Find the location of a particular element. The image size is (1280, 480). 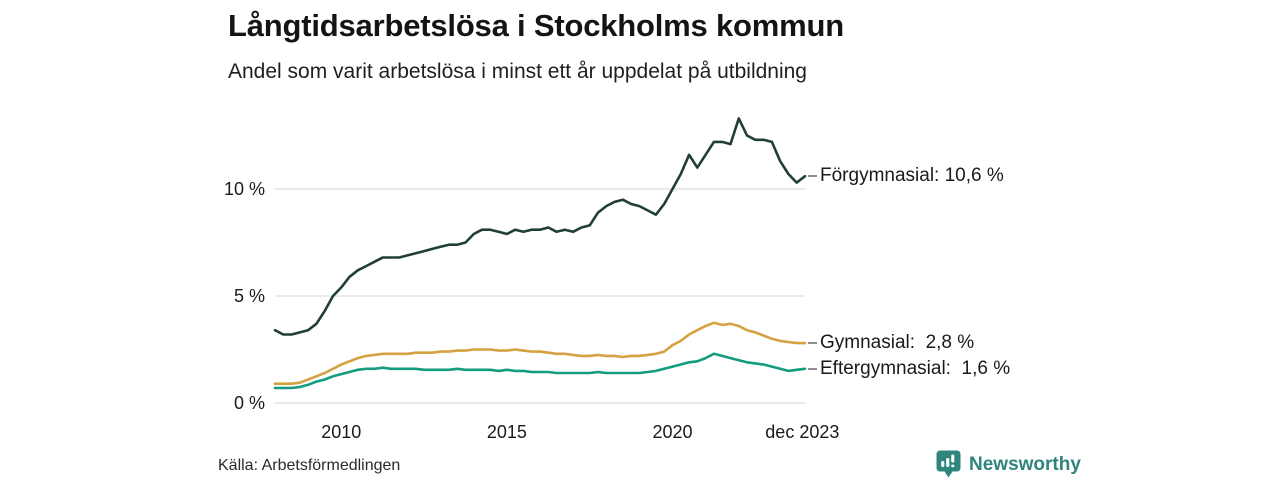

series-line-gymnasial is located at coordinates (540, 353).